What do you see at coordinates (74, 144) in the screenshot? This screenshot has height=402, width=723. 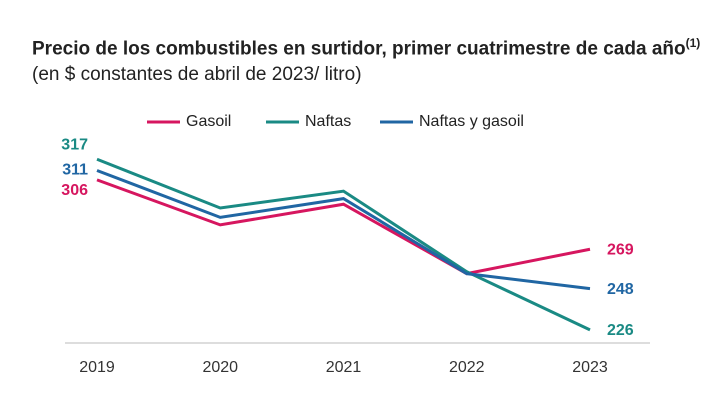 I see `value-label: 317` at bounding box center [74, 144].